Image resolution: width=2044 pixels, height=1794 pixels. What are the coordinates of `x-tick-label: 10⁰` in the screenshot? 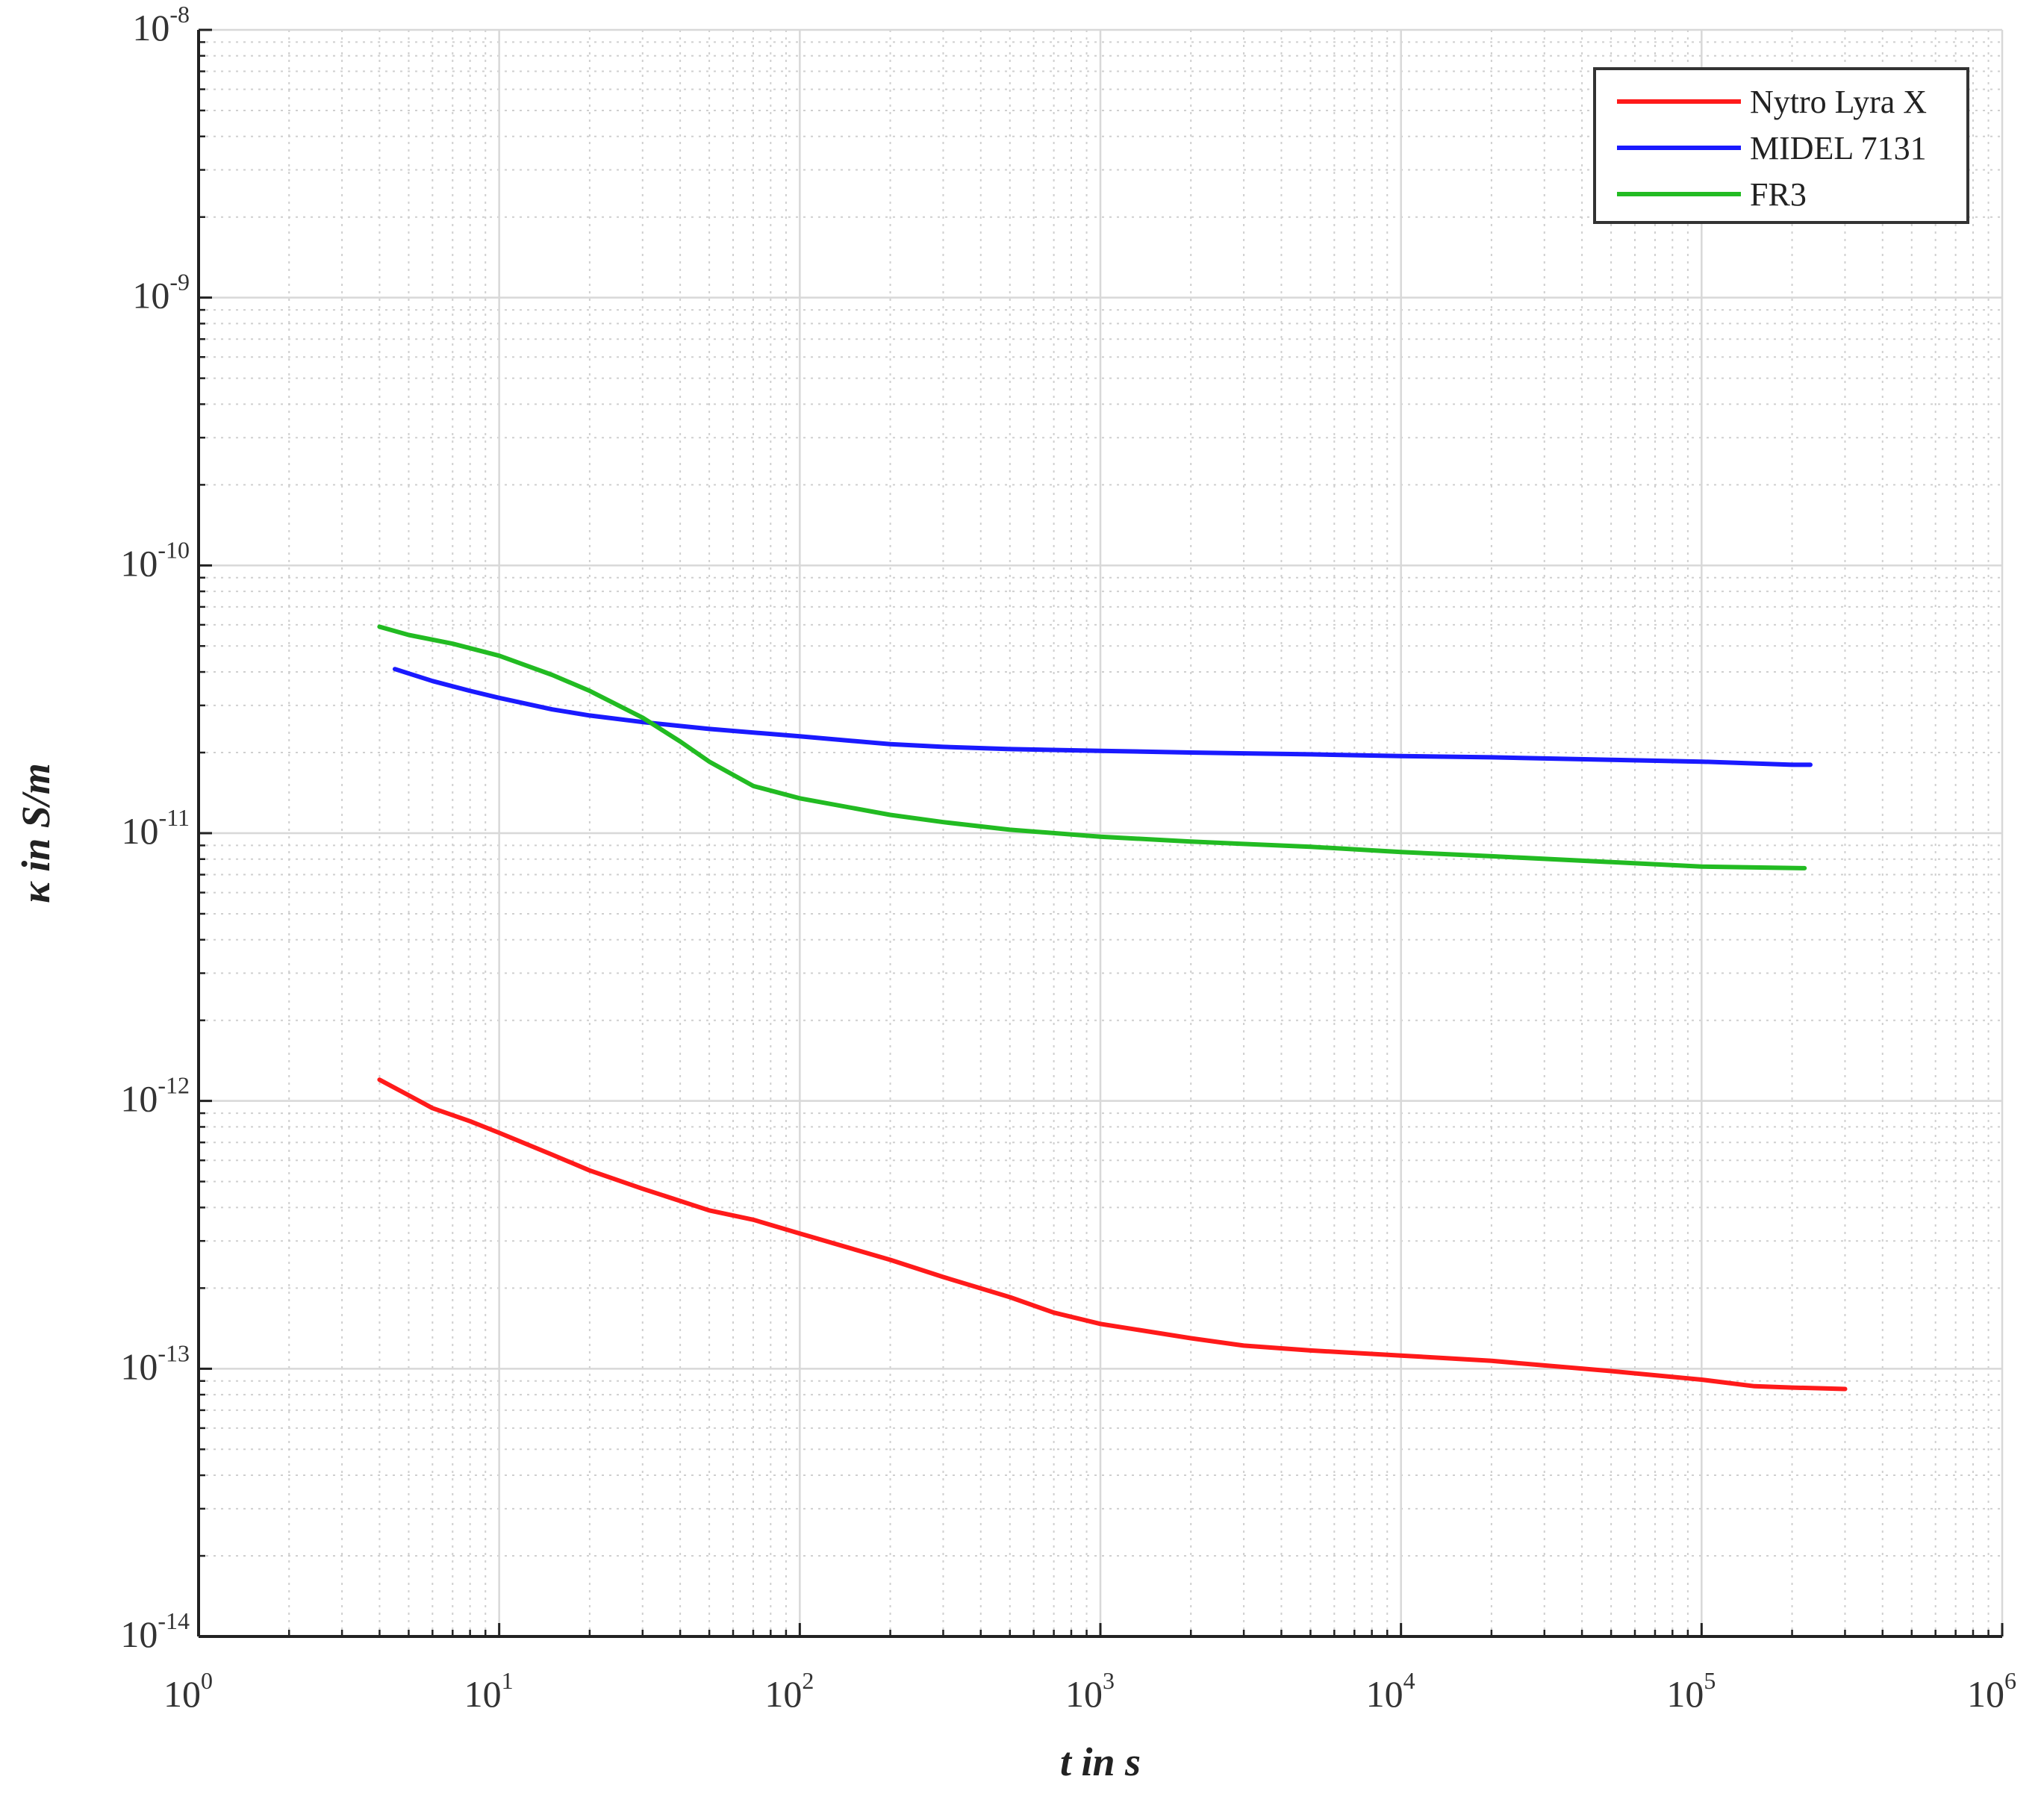 It's located at (188, 1691).